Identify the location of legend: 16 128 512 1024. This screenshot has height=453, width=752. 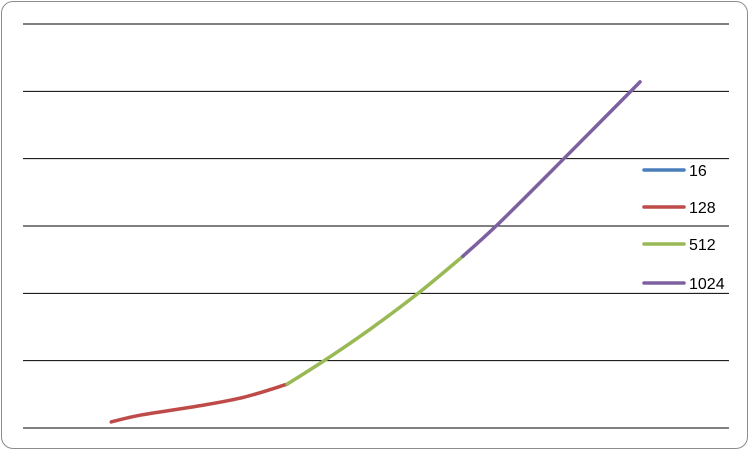
(683, 228).